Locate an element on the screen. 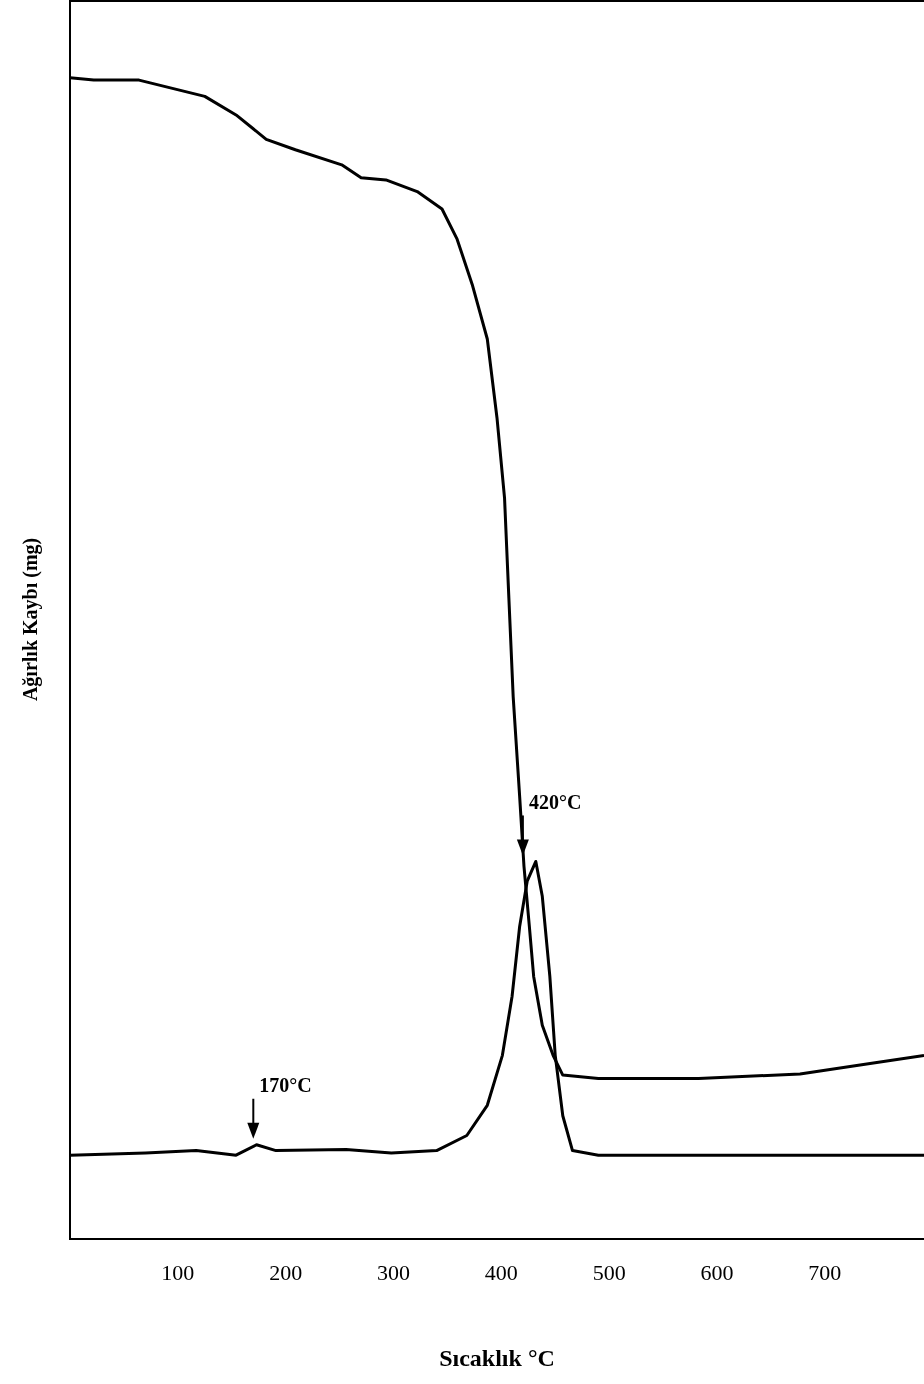 The width and height of the screenshot is (924, 1384). annotation: 420°C is located at coordinates (555, 801).